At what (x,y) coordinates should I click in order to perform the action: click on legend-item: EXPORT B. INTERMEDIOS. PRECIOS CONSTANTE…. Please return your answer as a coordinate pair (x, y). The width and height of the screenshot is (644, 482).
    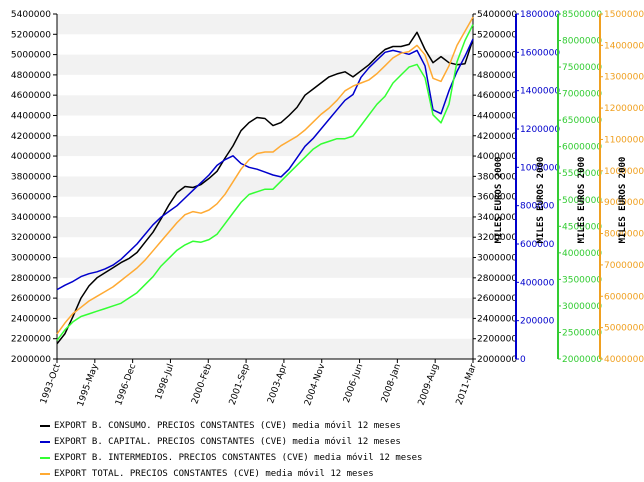
    Looking at the image, I should click on (340, 458).